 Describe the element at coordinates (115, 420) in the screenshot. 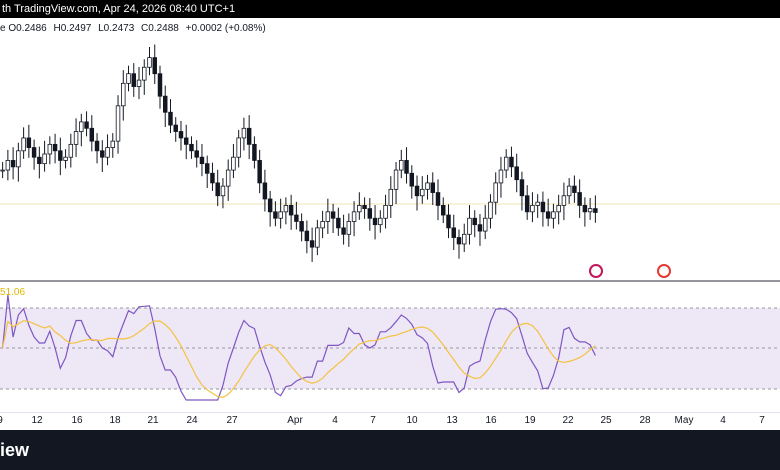

I see `time-axis-tick: 18` at that location.